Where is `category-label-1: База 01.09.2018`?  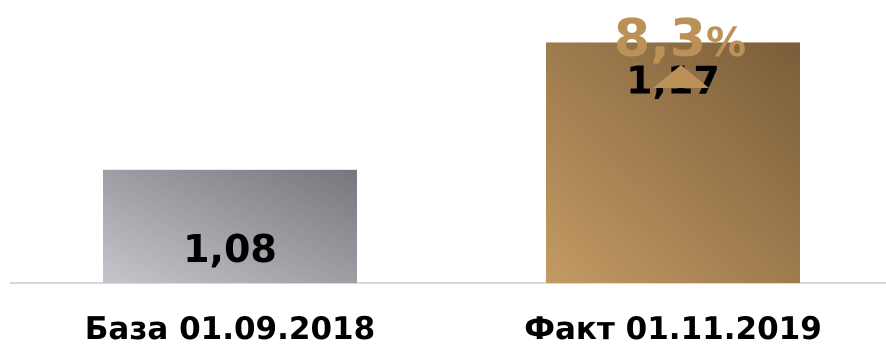
category-label-1: База 01.09.2018 is located at coordinates (230, 328).